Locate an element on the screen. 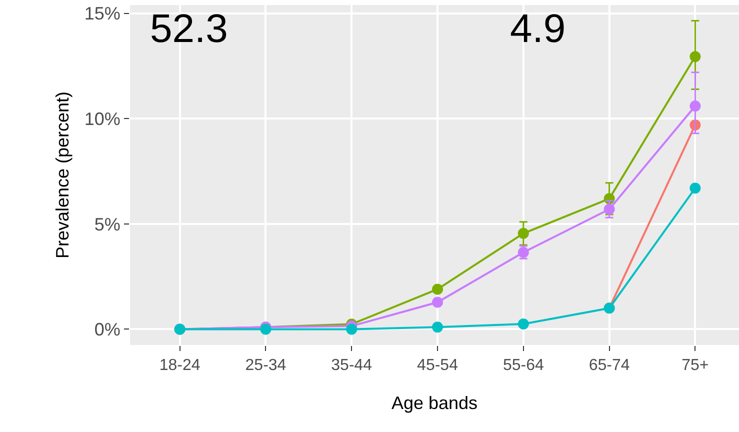  x-tick-label: 35-44 is located at coordinates (351, 365).